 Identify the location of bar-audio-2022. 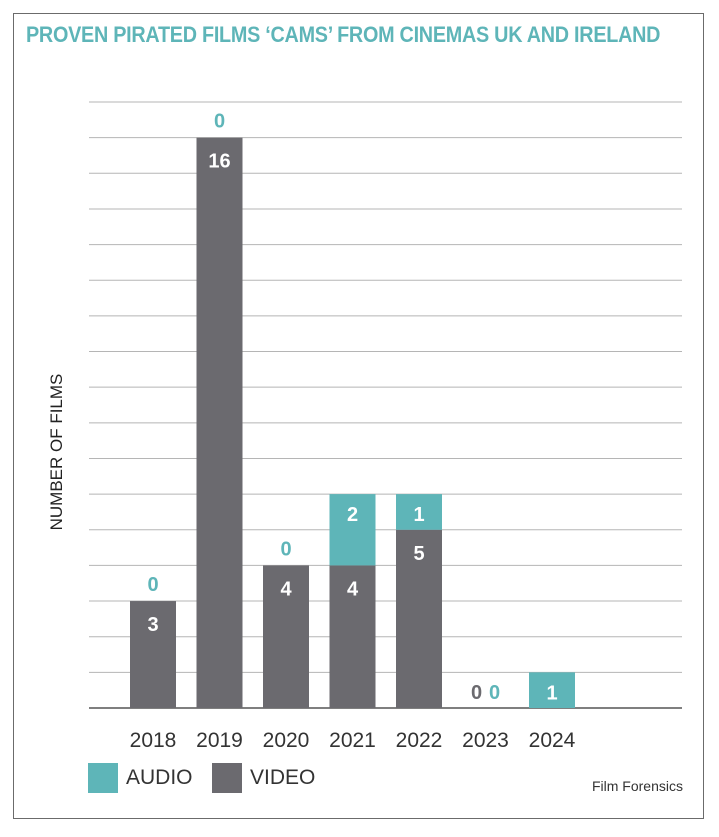
(419, 512).